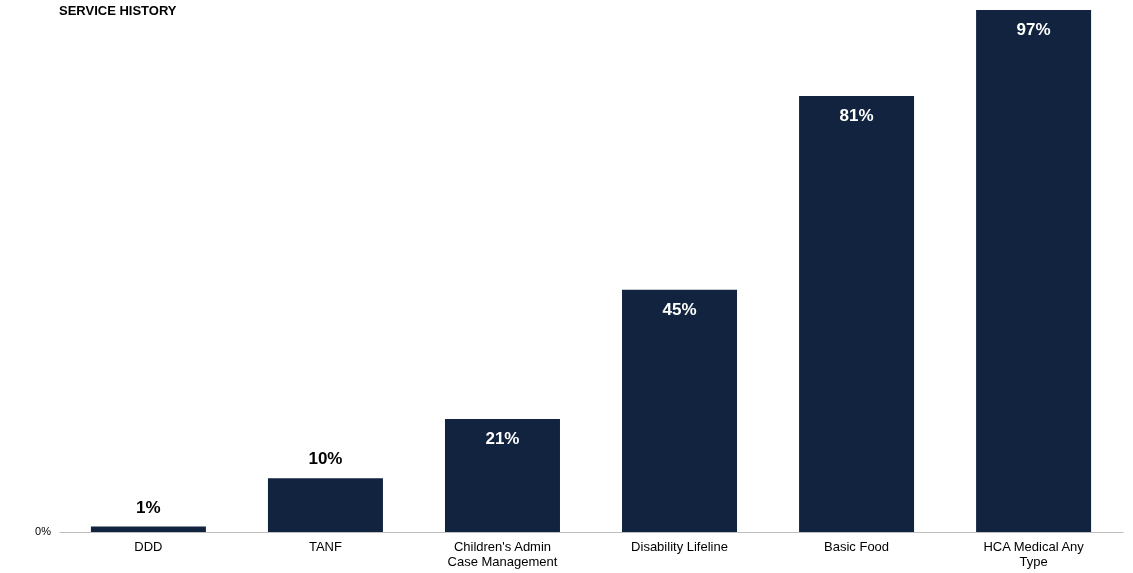  What do you see at coordinates (679, 546) in the screenshot?
I see `x-tick-label: Disability Lifeline` at bounding box center [679, 546].